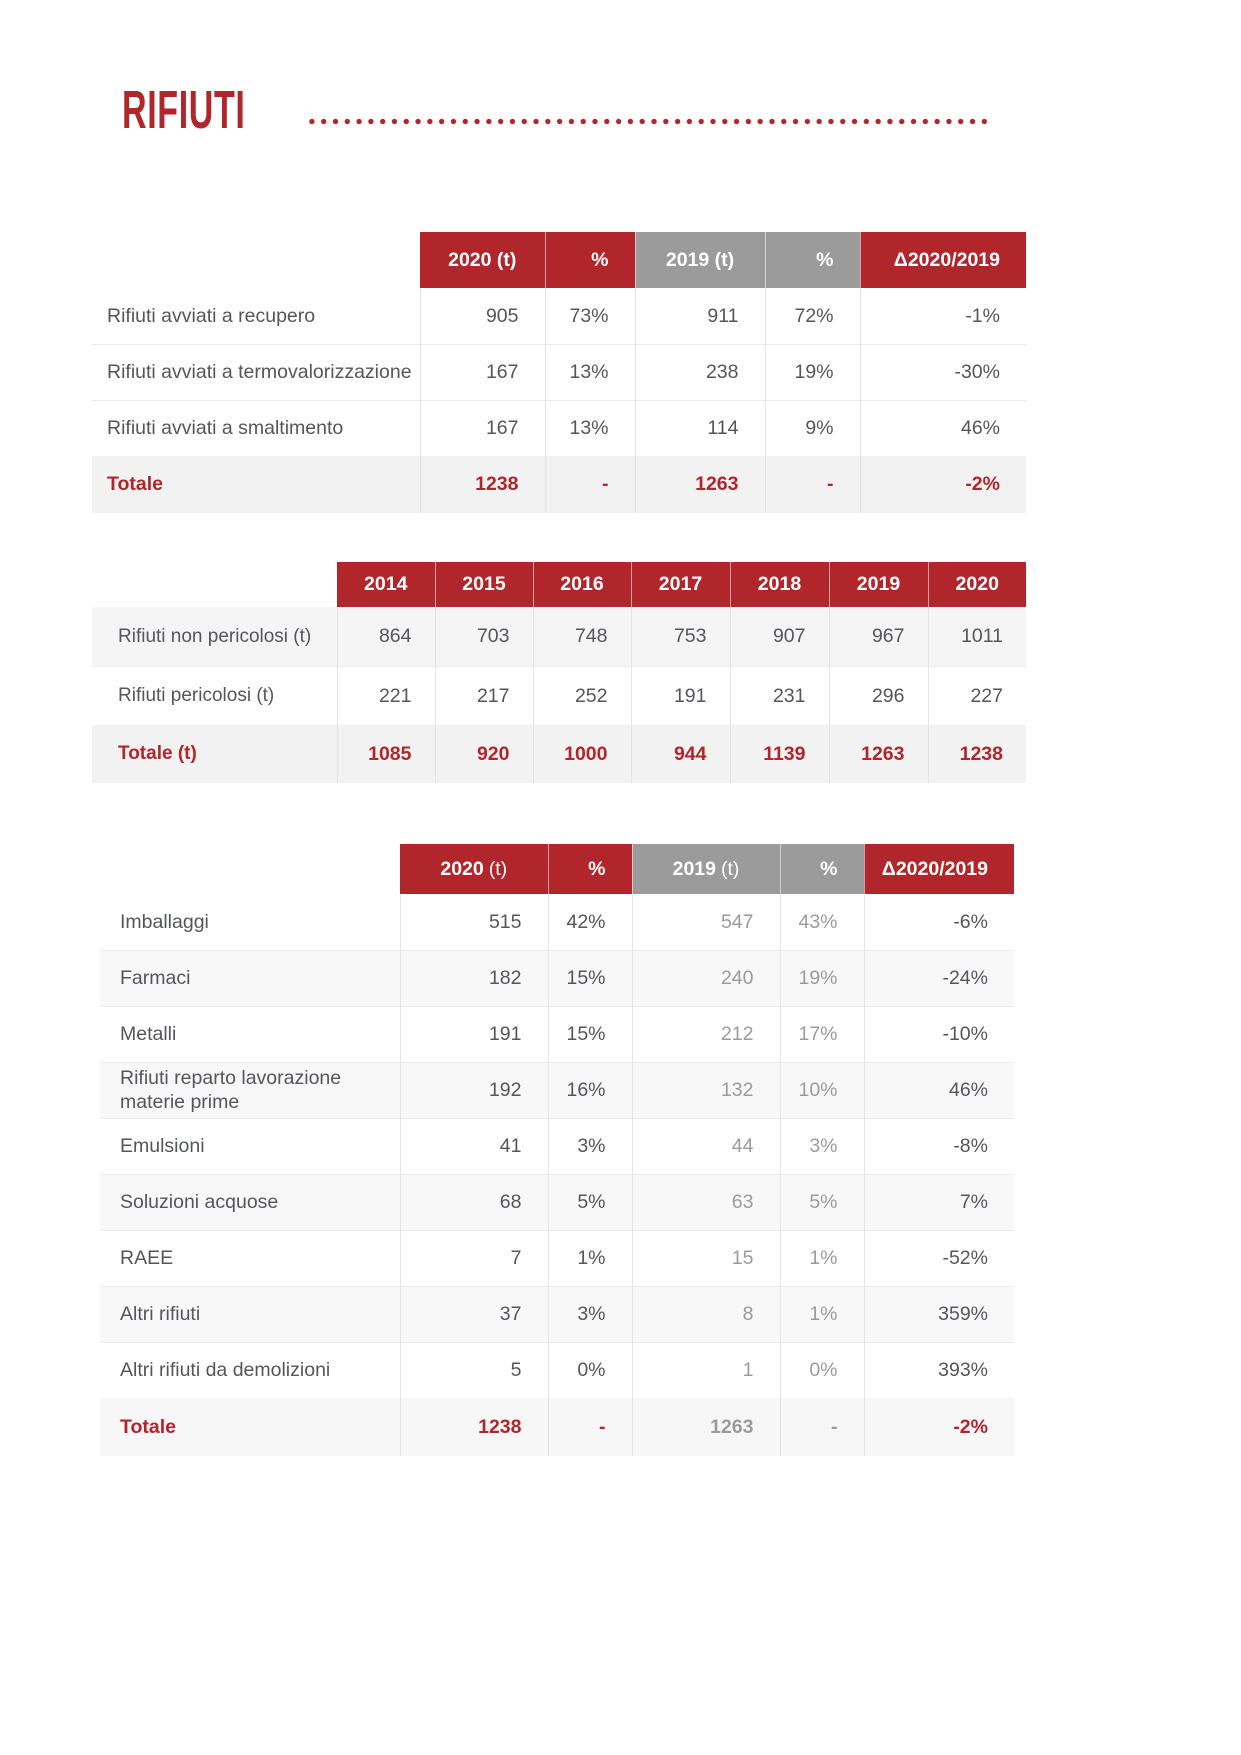 This screenshot has height=1755, width=1241. I want to click on pct-2020: 16%, so click(589, 1090).